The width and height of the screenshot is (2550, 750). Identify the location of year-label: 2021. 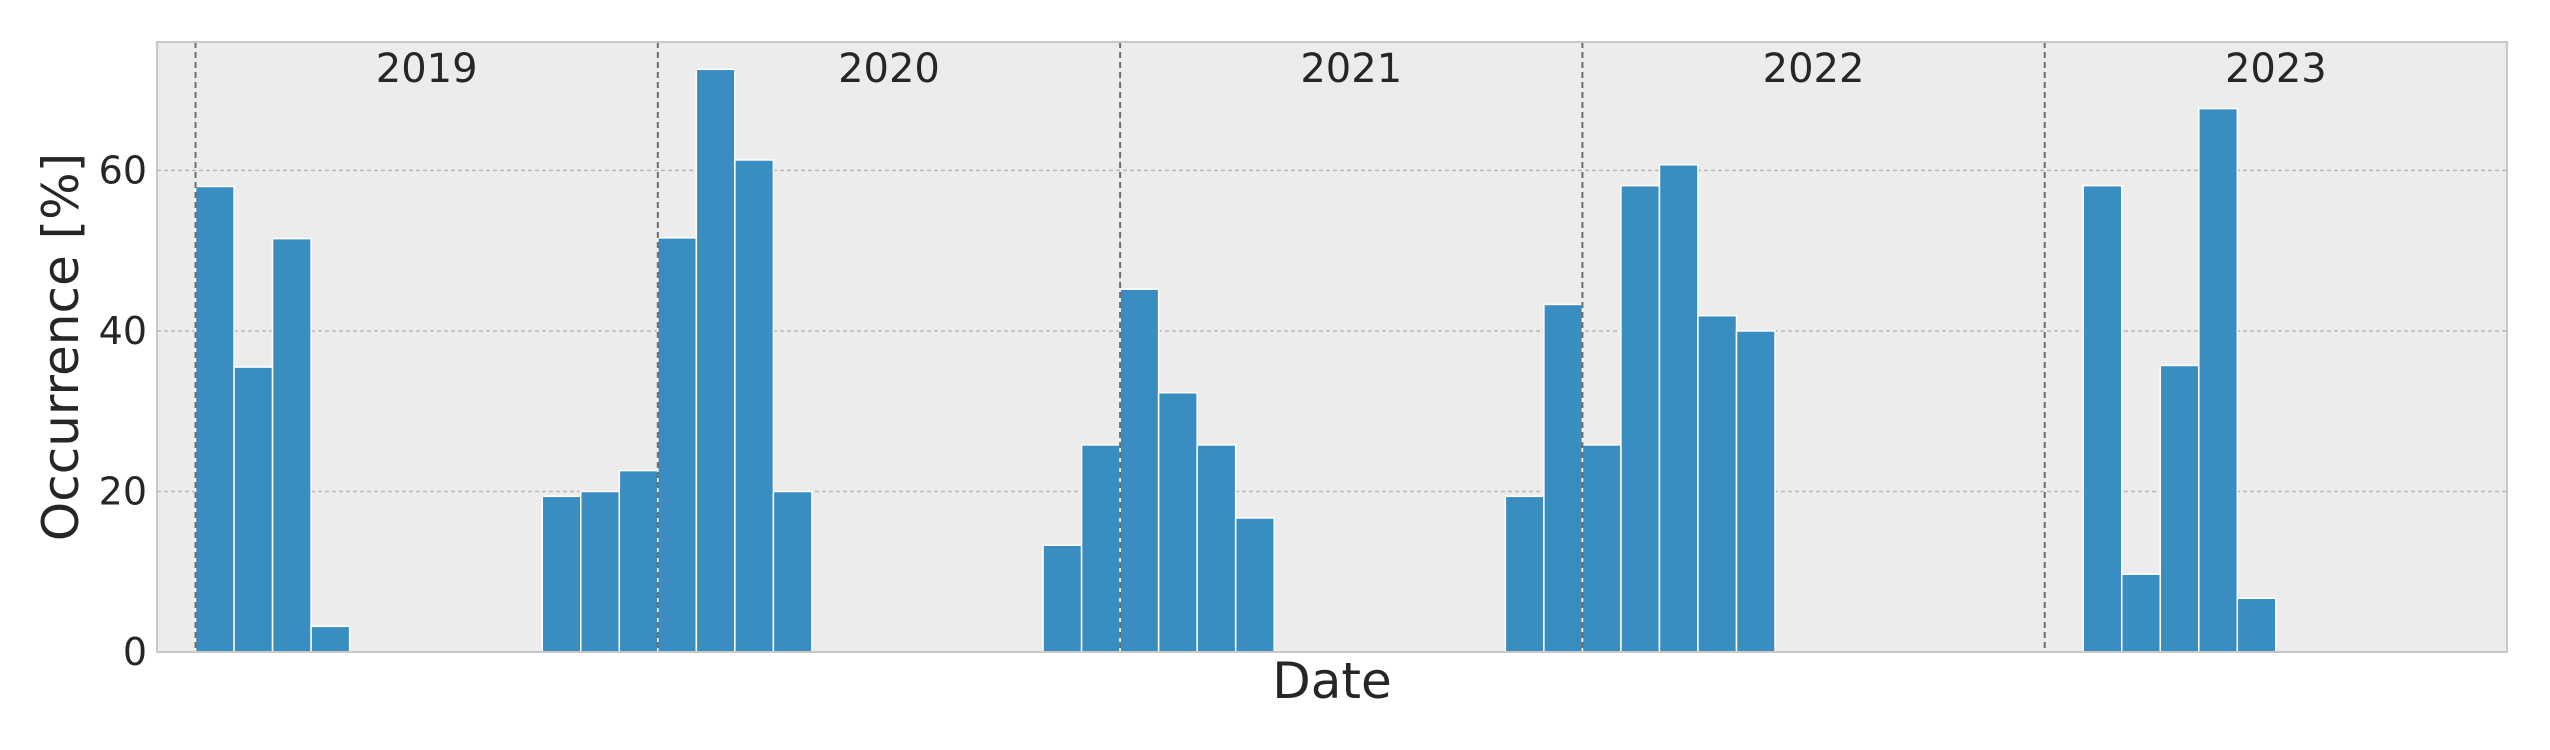
(1351, 69).